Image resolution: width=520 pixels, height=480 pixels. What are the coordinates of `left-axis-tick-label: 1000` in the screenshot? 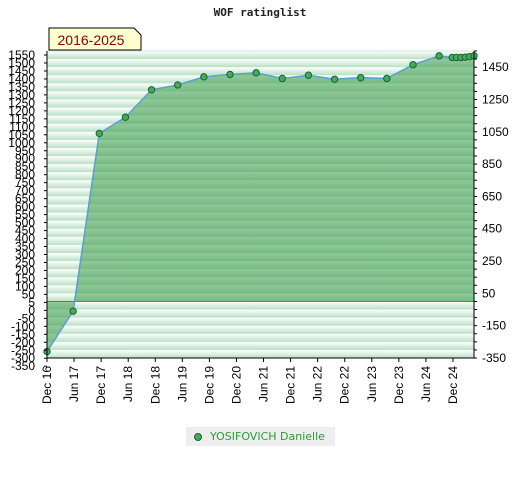 It's located at (21, 143).